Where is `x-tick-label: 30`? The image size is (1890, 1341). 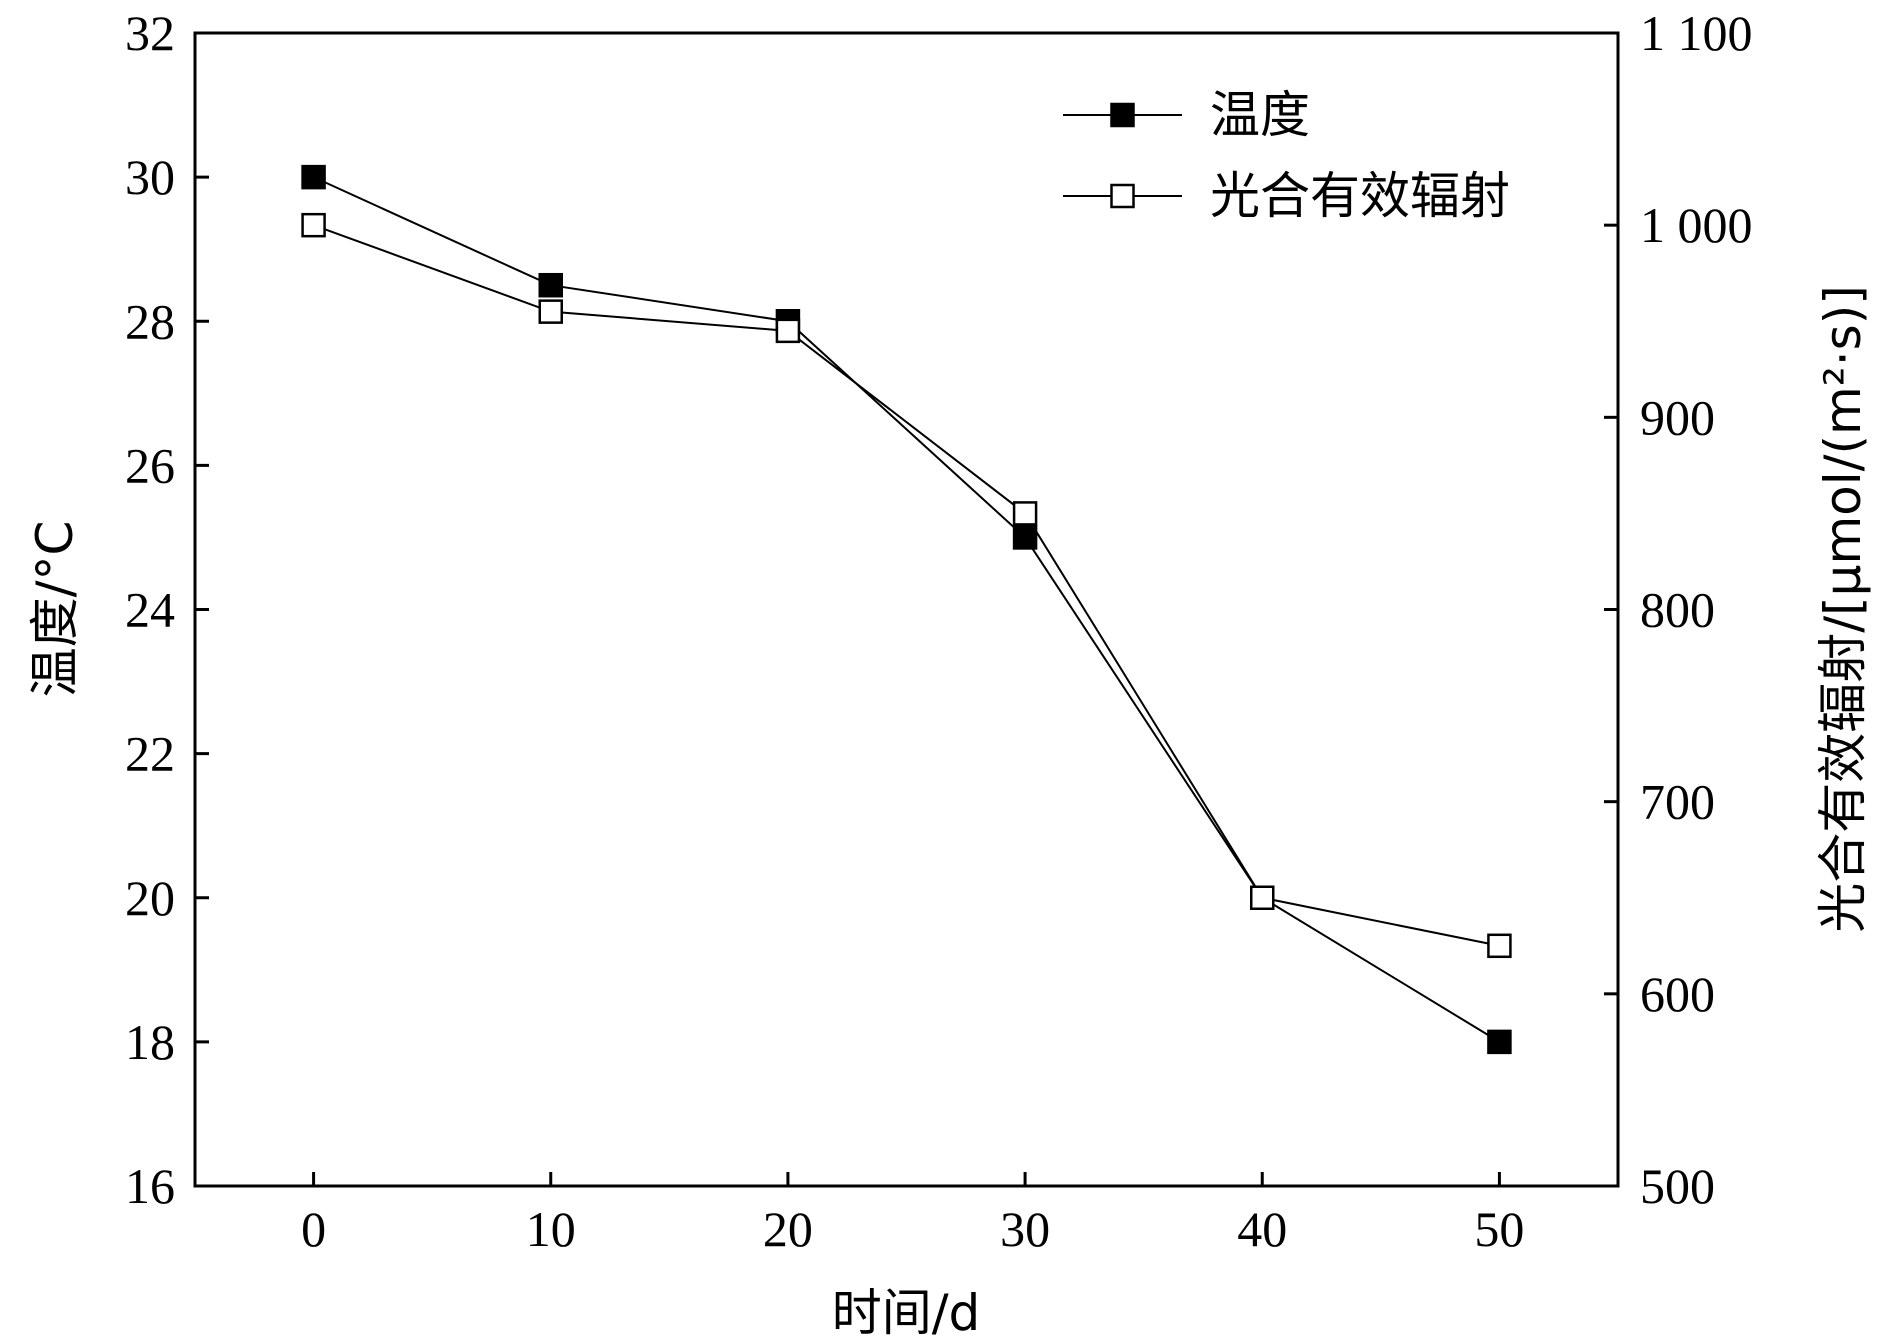
x-tick-label: 30 is located at coordinates (1025, 1229).